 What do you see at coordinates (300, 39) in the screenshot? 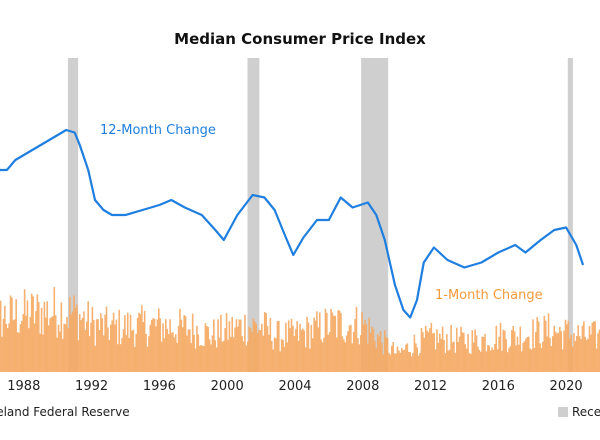
I see `chart-title: Median Consumer Price Index` at bounding box center [300, 39].